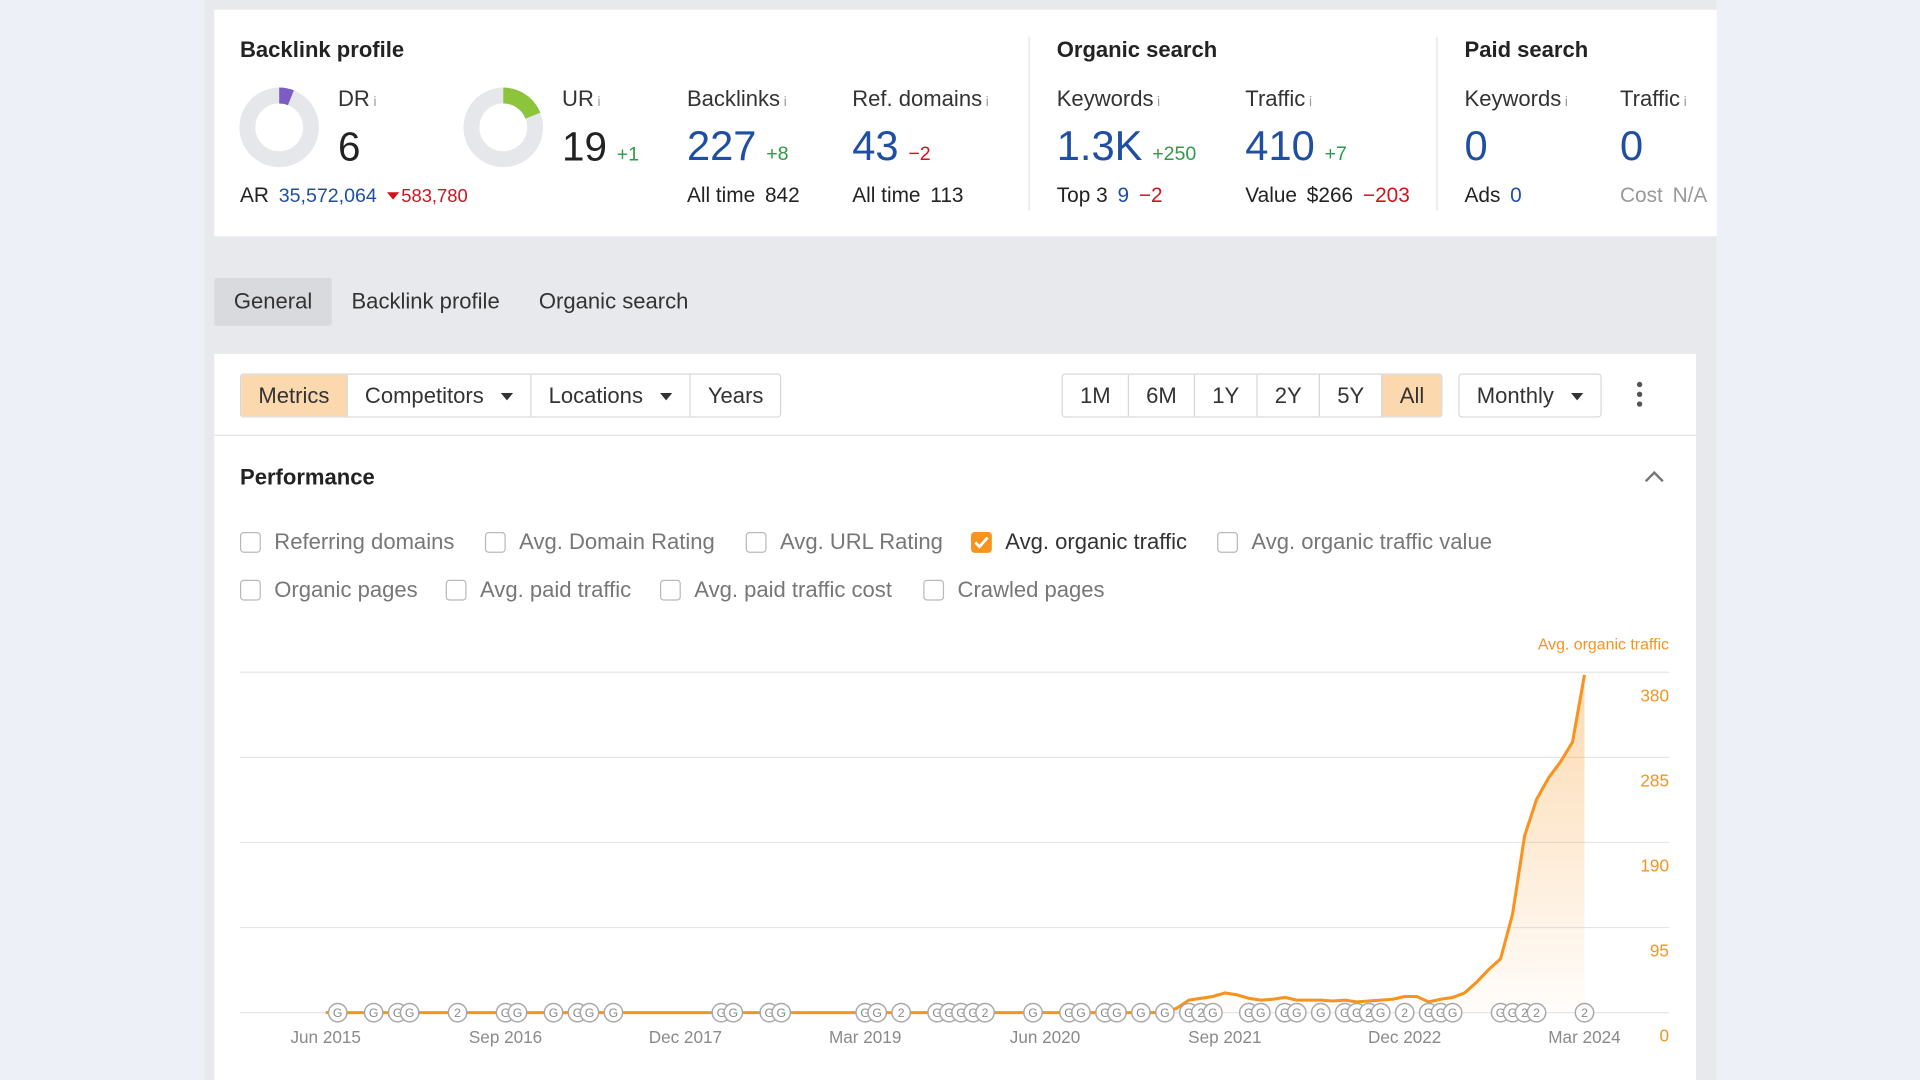  I want to click on title-text: Performance, so click(307, 477).